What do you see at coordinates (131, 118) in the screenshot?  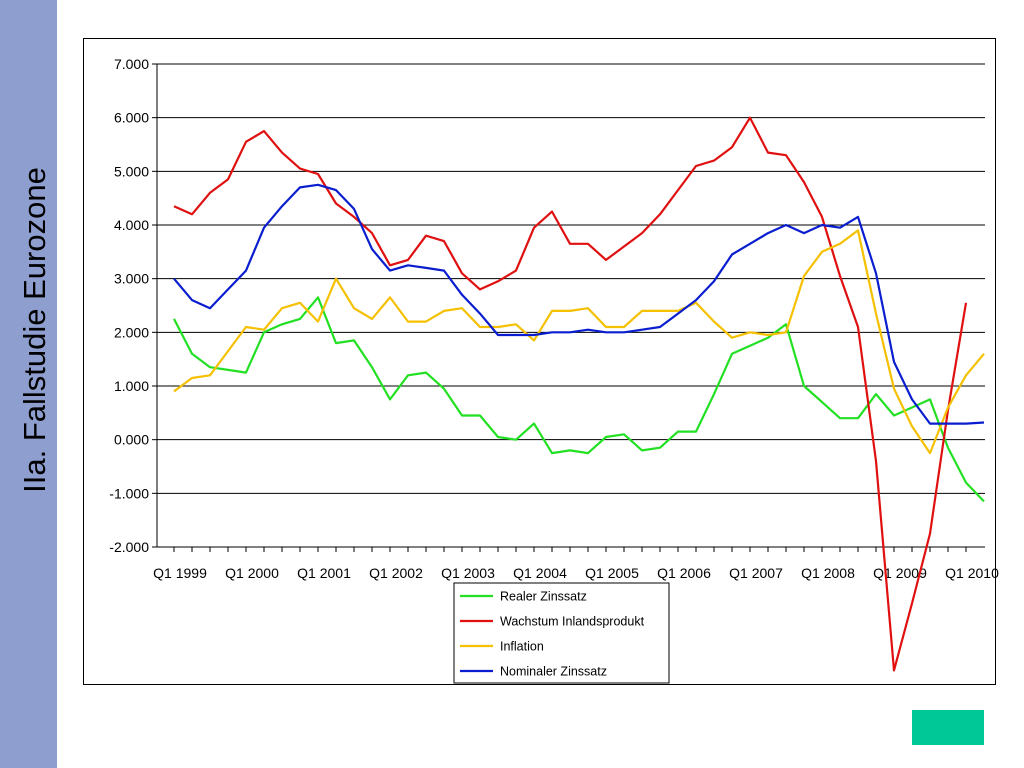 I see `y-tick-label: 6.000` at bounding box center [131, 118].